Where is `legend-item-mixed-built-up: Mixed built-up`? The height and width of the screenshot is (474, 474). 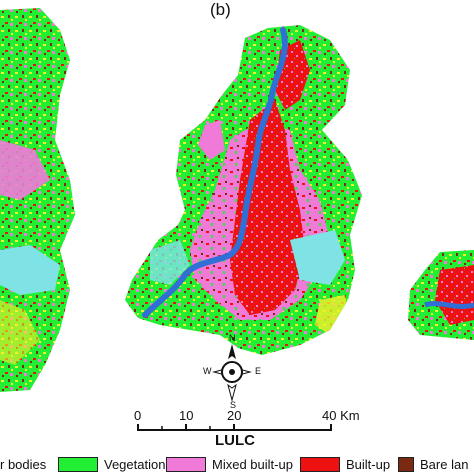 legend-item-mixed-built-up: Mixed built-up is located at coordinates (229, 464).